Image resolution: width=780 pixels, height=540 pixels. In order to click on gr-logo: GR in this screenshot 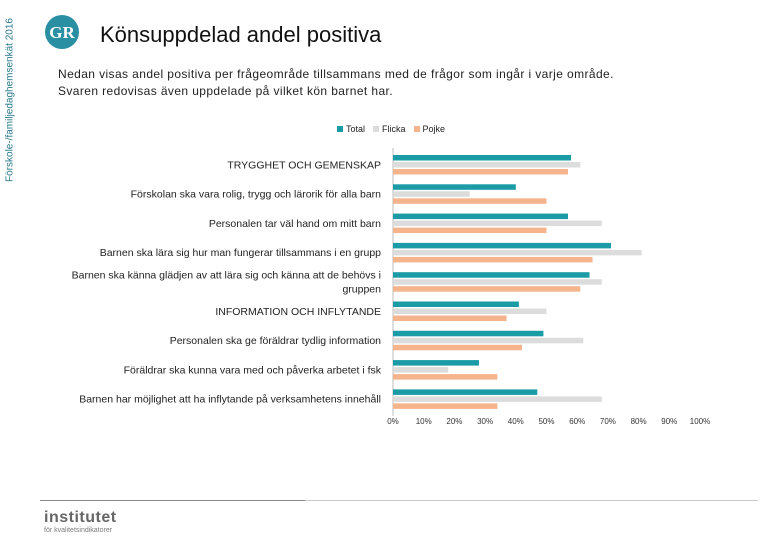, I will do `click(62, 32)`.